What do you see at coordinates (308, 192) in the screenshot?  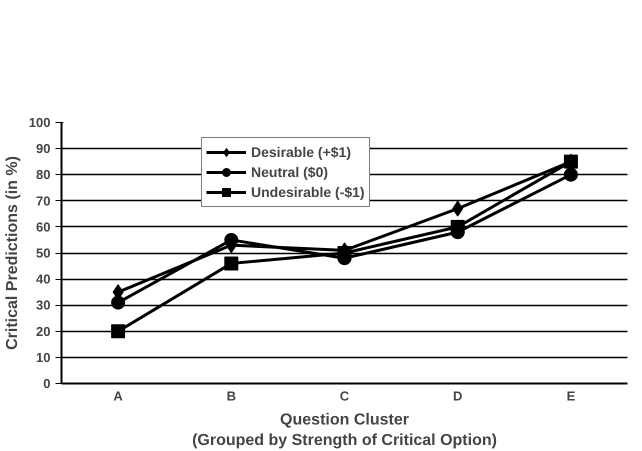 I see `legend-label: Undesirable (-$1)` at bounding box center [308, 192].